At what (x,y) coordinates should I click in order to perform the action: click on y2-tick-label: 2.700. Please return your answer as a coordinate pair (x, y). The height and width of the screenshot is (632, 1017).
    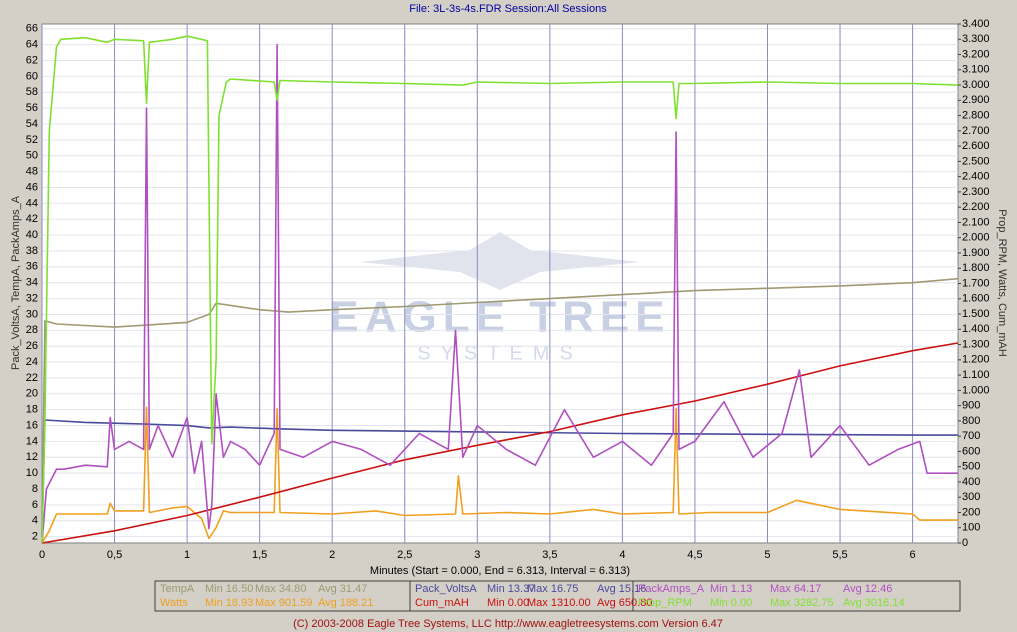
    Looking at the image, I should click on (976, 131).